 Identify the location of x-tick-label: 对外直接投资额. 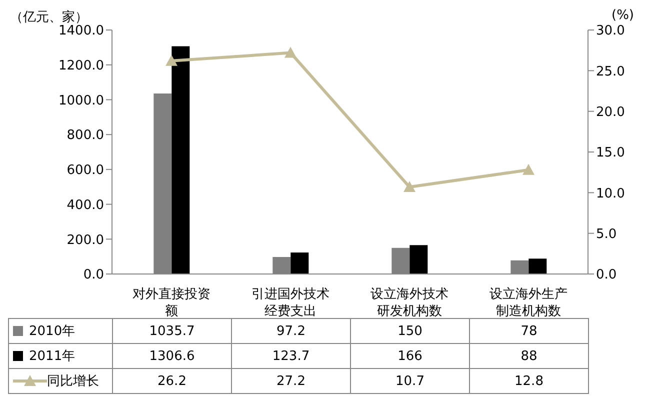
(171, 303).